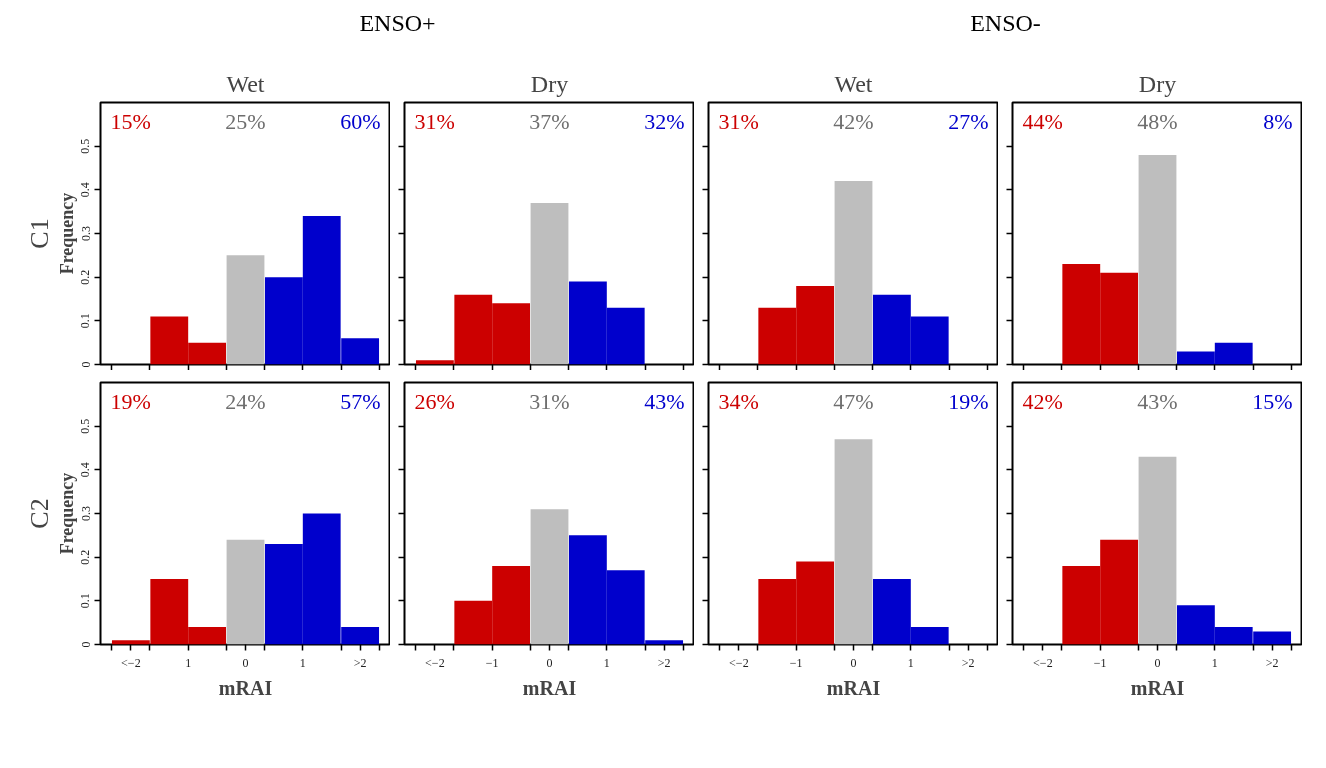 Image resolution: width=1326 pixels, height=768 pixels. I want to click on annotation: 32%, so click(664, 121).